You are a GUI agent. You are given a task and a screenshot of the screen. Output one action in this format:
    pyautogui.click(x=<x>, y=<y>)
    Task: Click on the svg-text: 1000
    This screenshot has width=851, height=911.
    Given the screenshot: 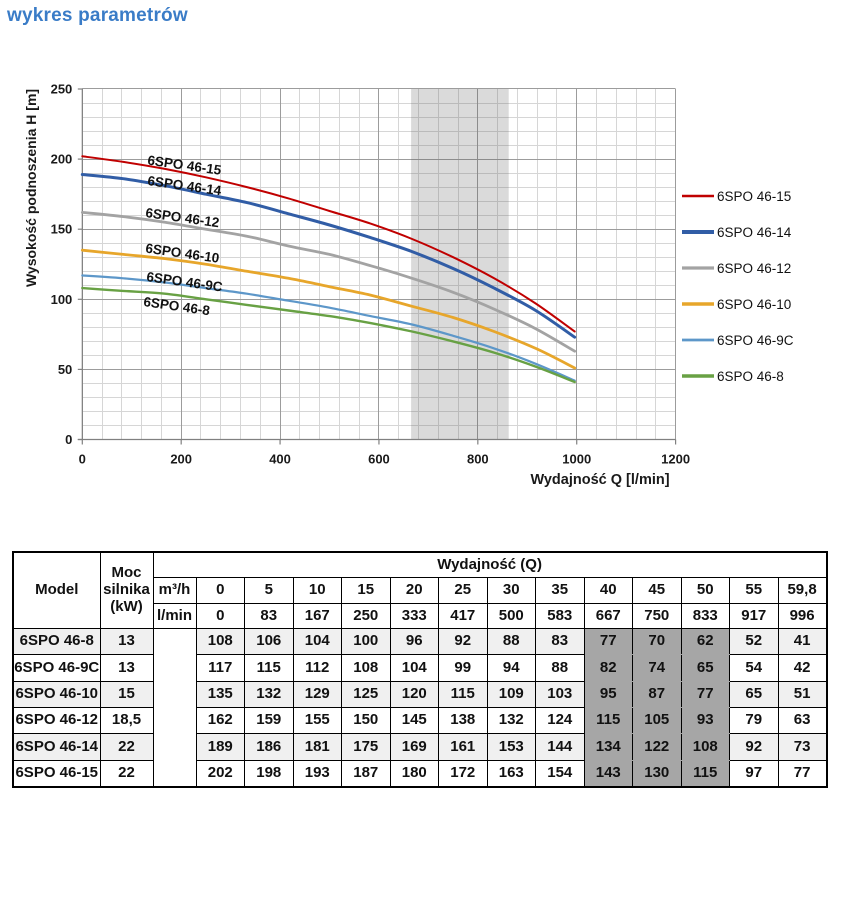 What is the action you would take?
    pyautogui.click(x=576, y=459)
    